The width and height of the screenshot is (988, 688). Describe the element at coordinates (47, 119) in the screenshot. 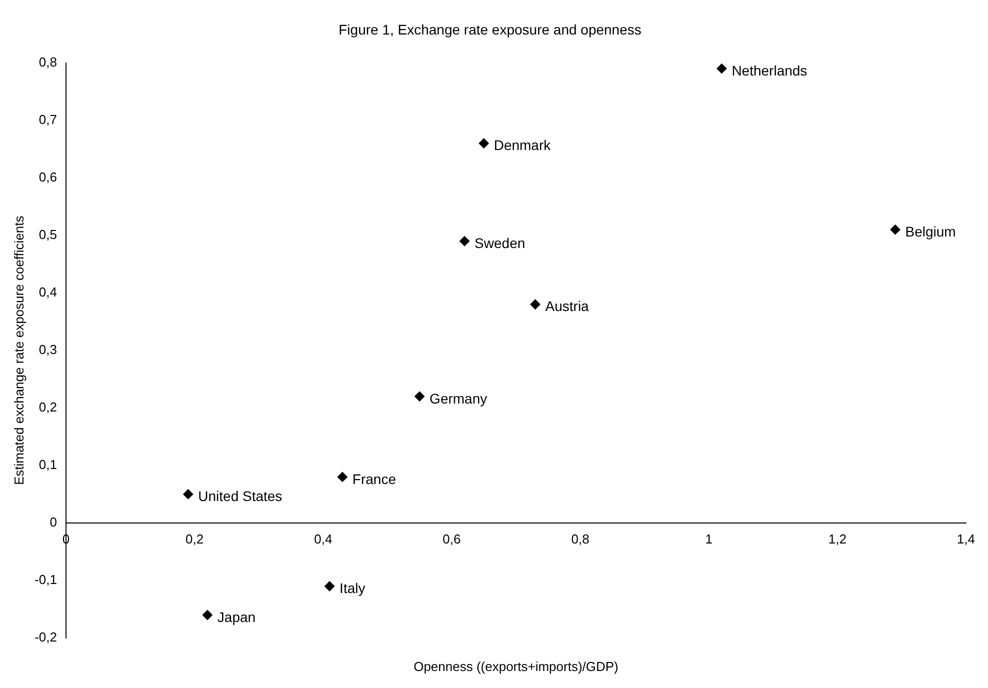

I see `y-tick-label: 0,7` at that location.